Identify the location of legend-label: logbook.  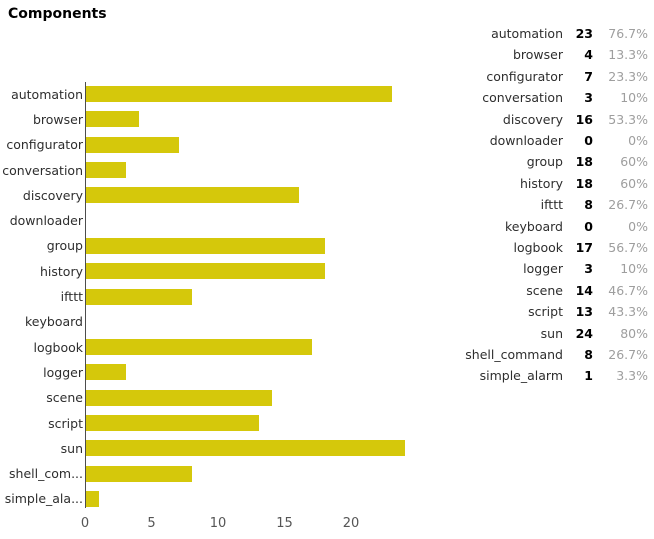
(538, 247).